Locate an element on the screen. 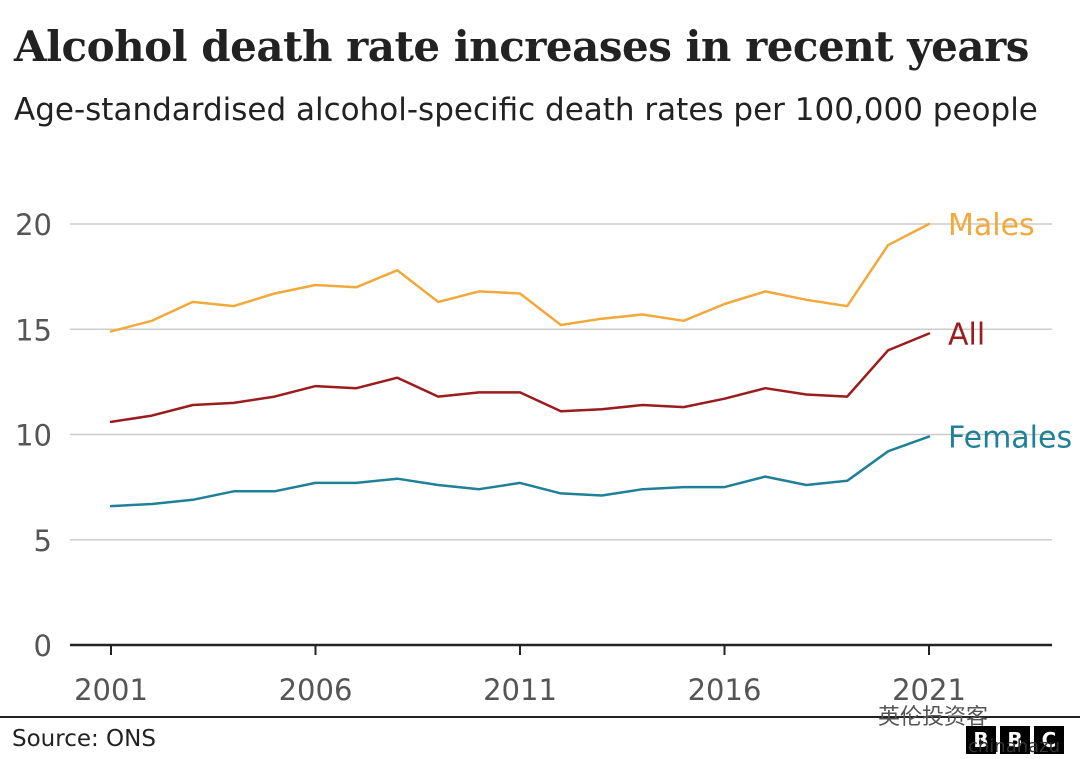  series-line-males is located at coordinates (520, 277).